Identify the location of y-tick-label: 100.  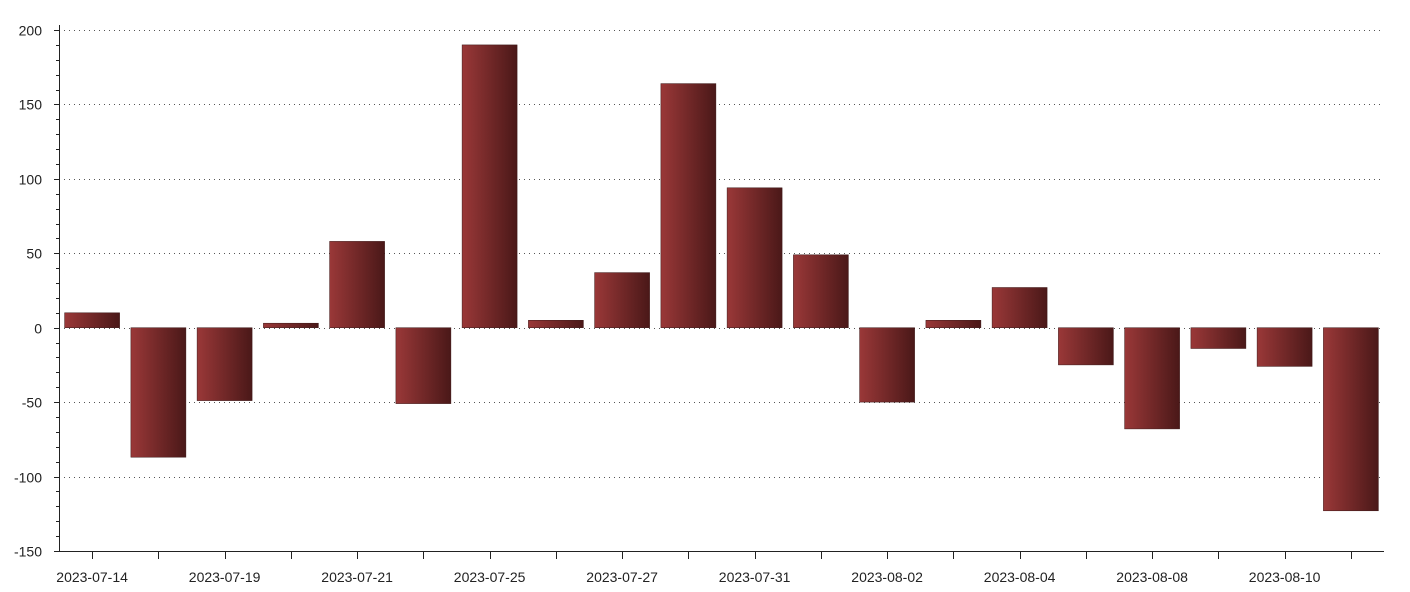
(31, 180).